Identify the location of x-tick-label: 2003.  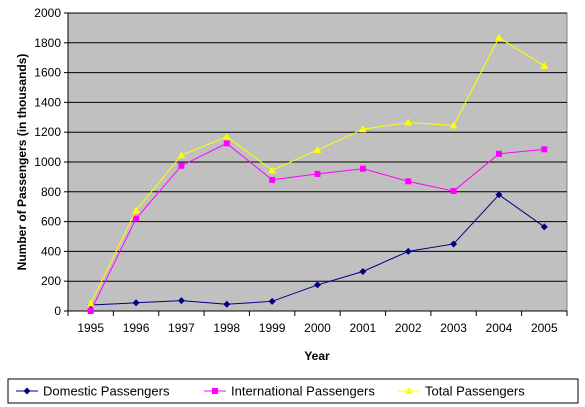
(453, 328).